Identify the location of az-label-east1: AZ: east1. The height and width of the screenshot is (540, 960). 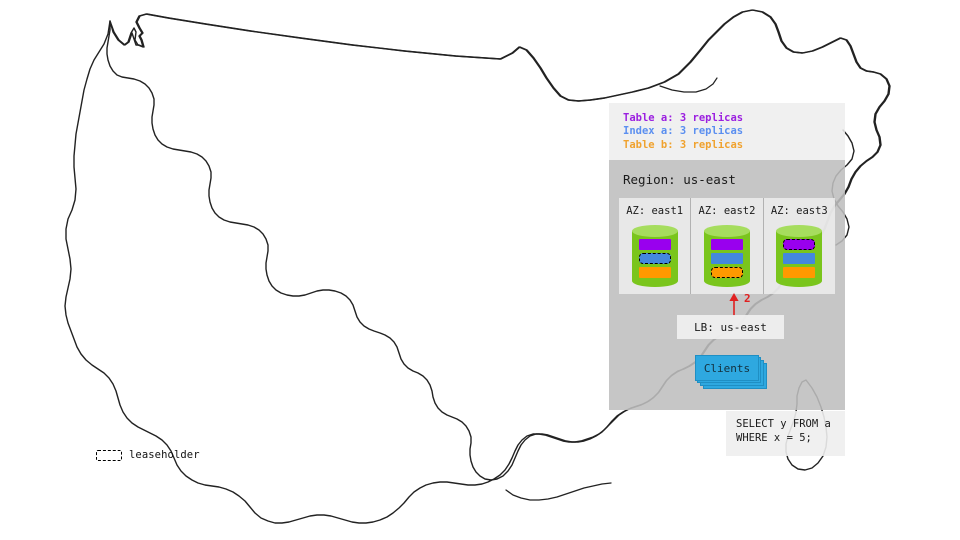
(655, 211).